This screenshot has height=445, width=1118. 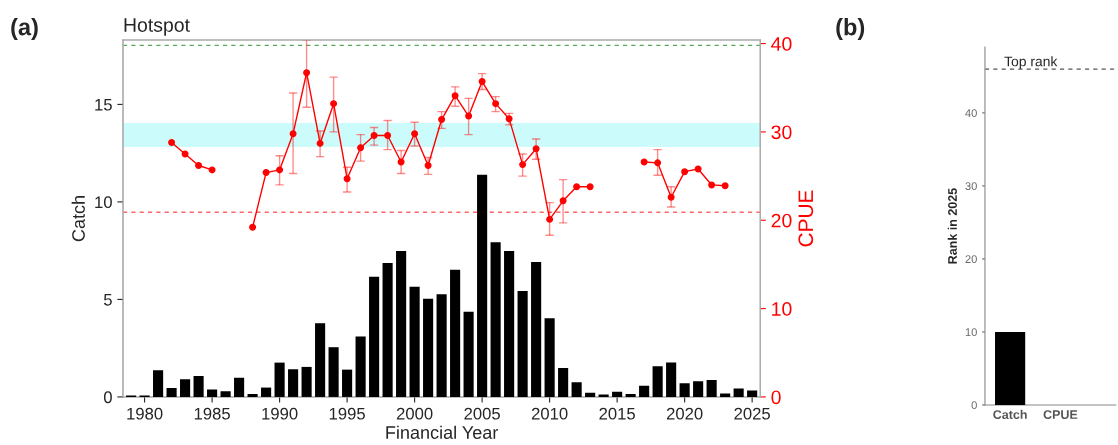 I want to click on y-tick-label: 20, so click(x=971, y=259).